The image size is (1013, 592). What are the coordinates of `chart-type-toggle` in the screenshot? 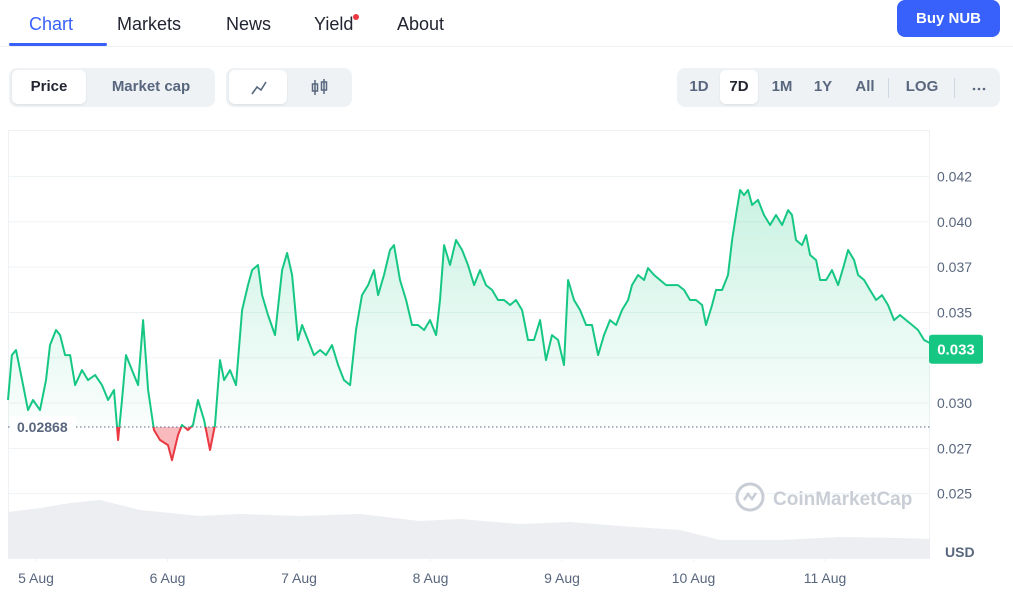 It's located at (289, 87).